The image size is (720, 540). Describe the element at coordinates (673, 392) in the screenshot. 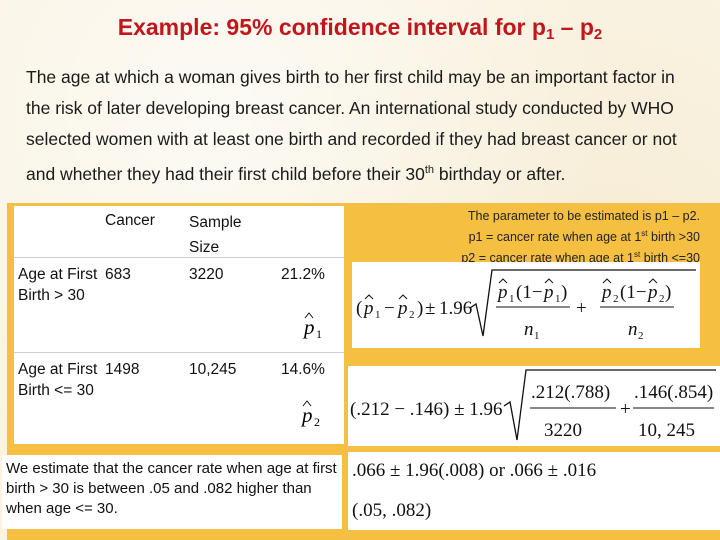

I see `svg-text: .146(.854)` at that location.